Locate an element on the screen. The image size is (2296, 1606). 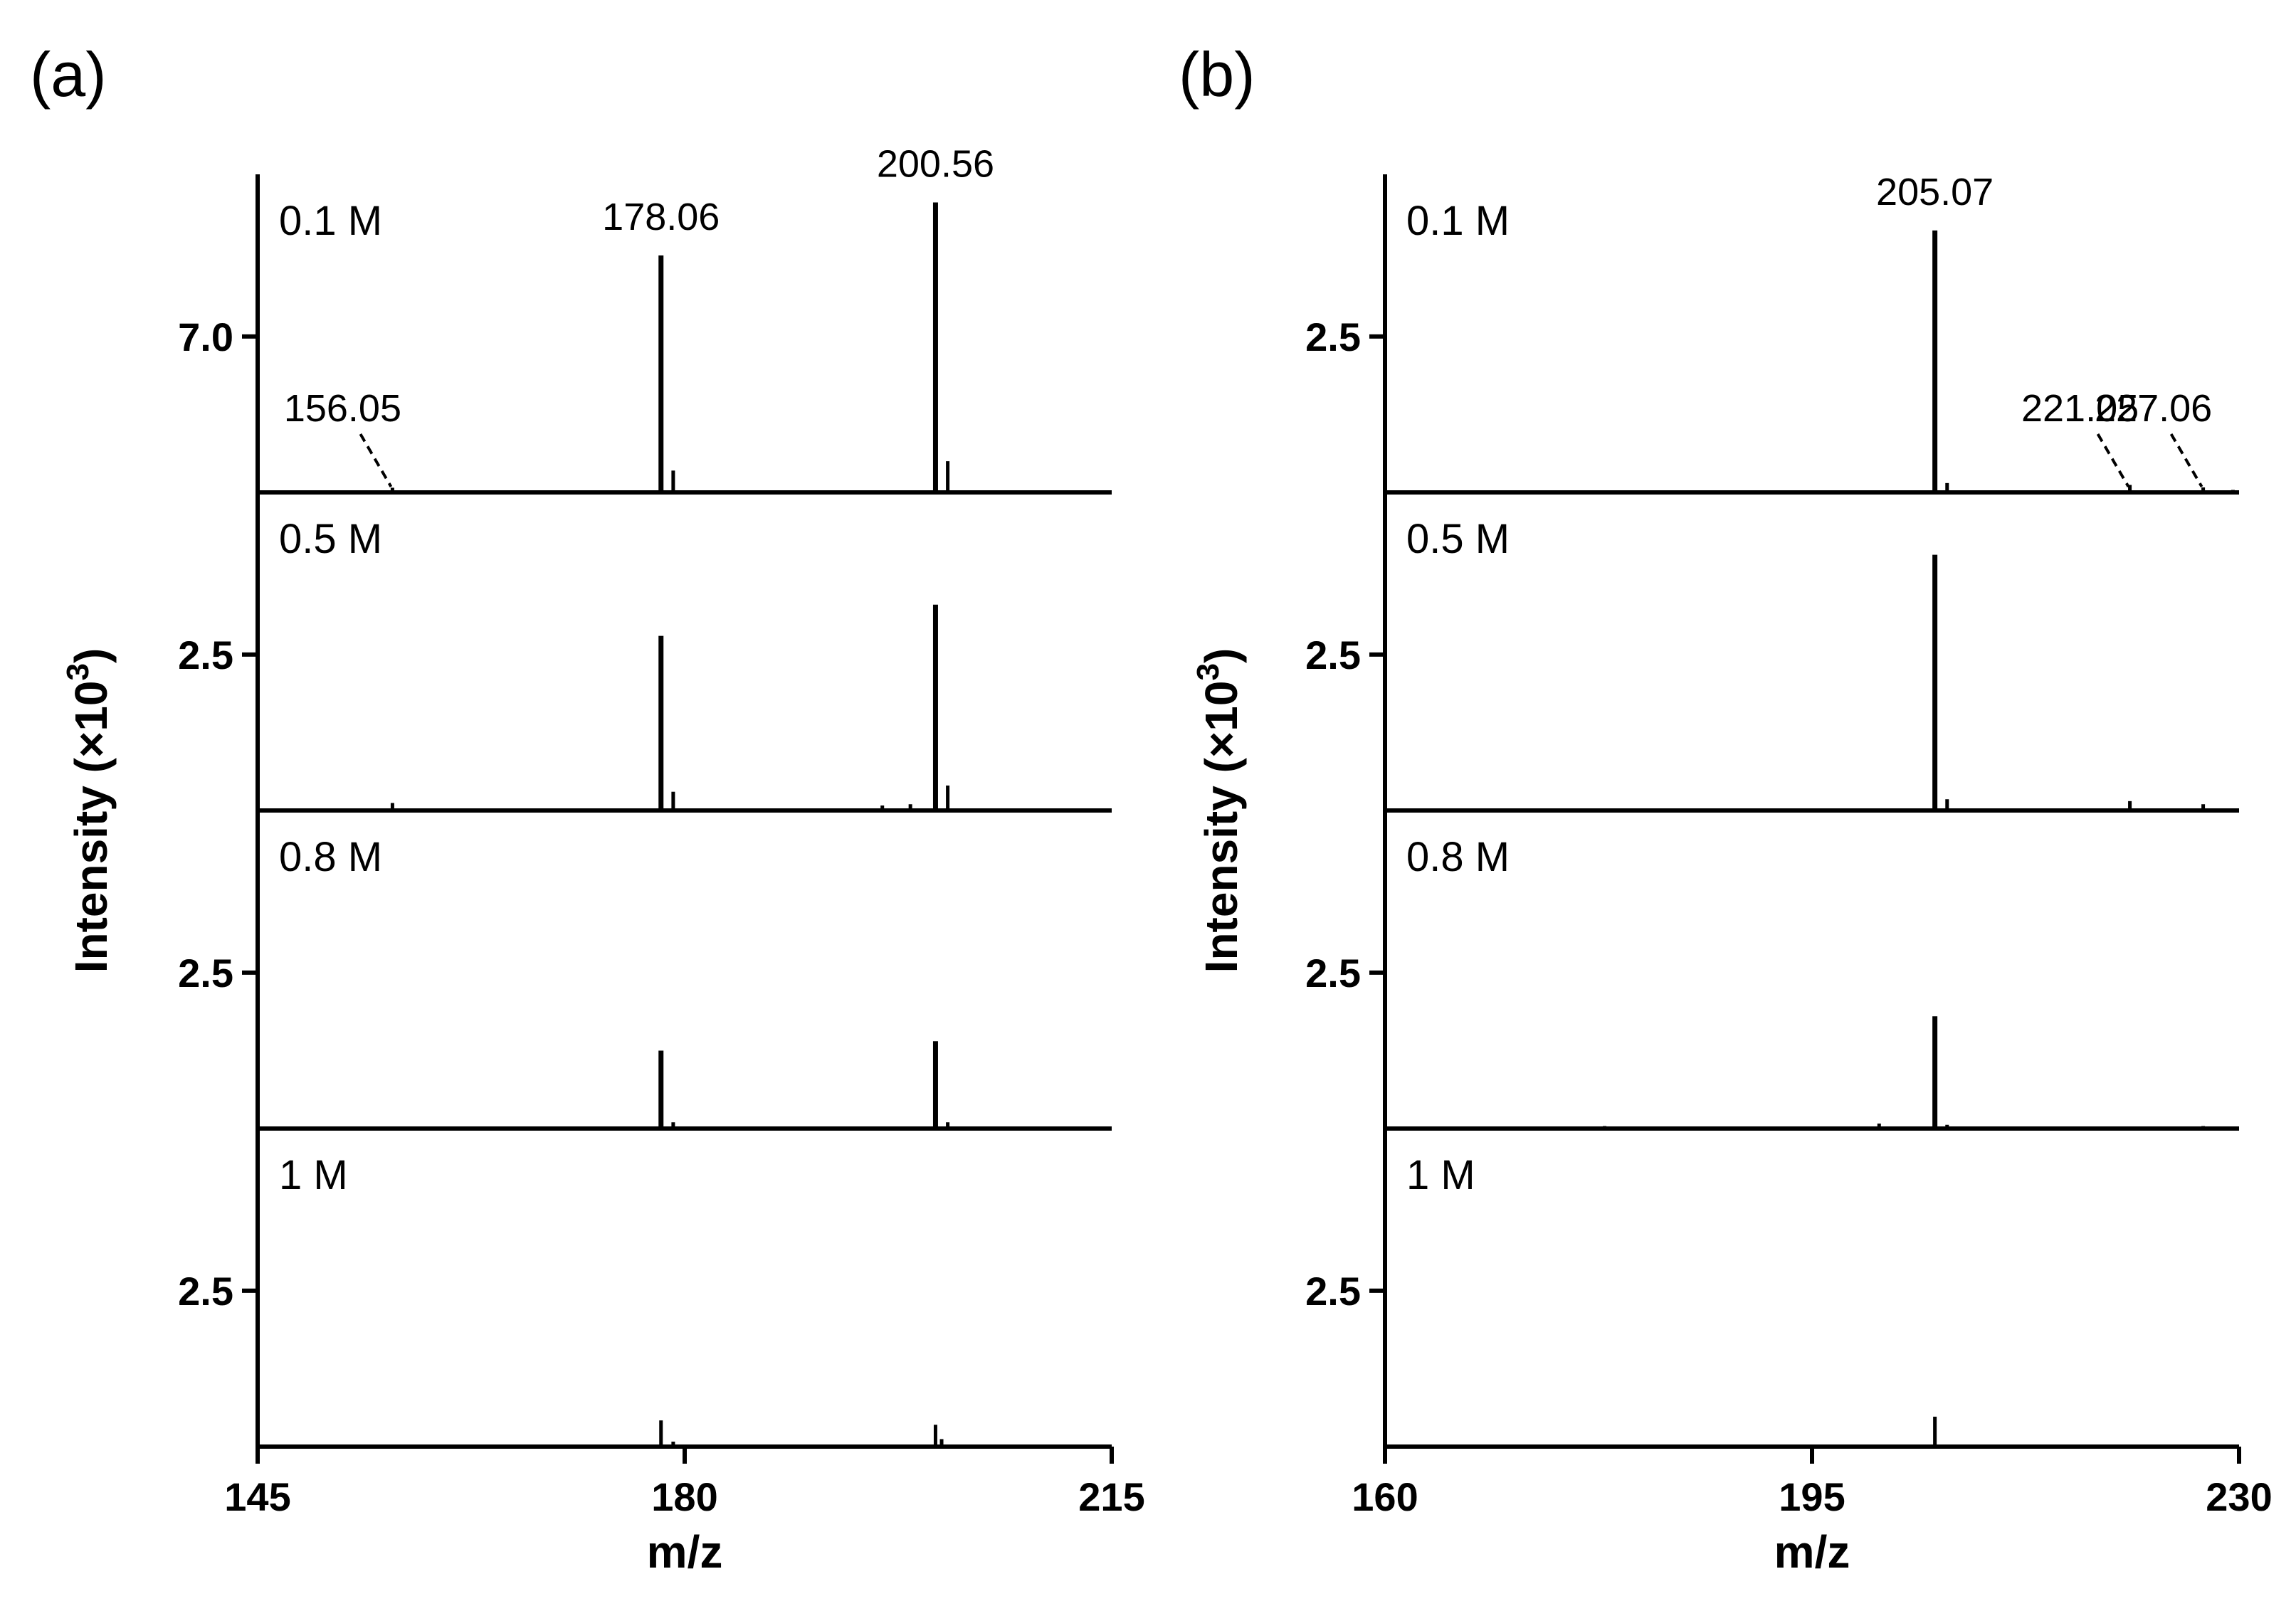
x-tick-label: 230 is located at coordinates (2239, 1497).